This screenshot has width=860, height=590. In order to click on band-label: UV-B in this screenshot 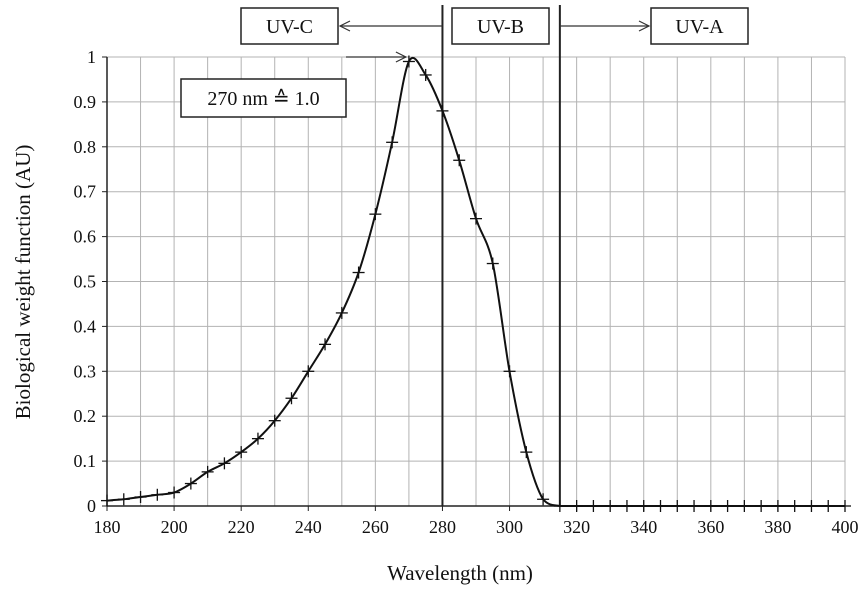, I will do `click(500, 27)`.